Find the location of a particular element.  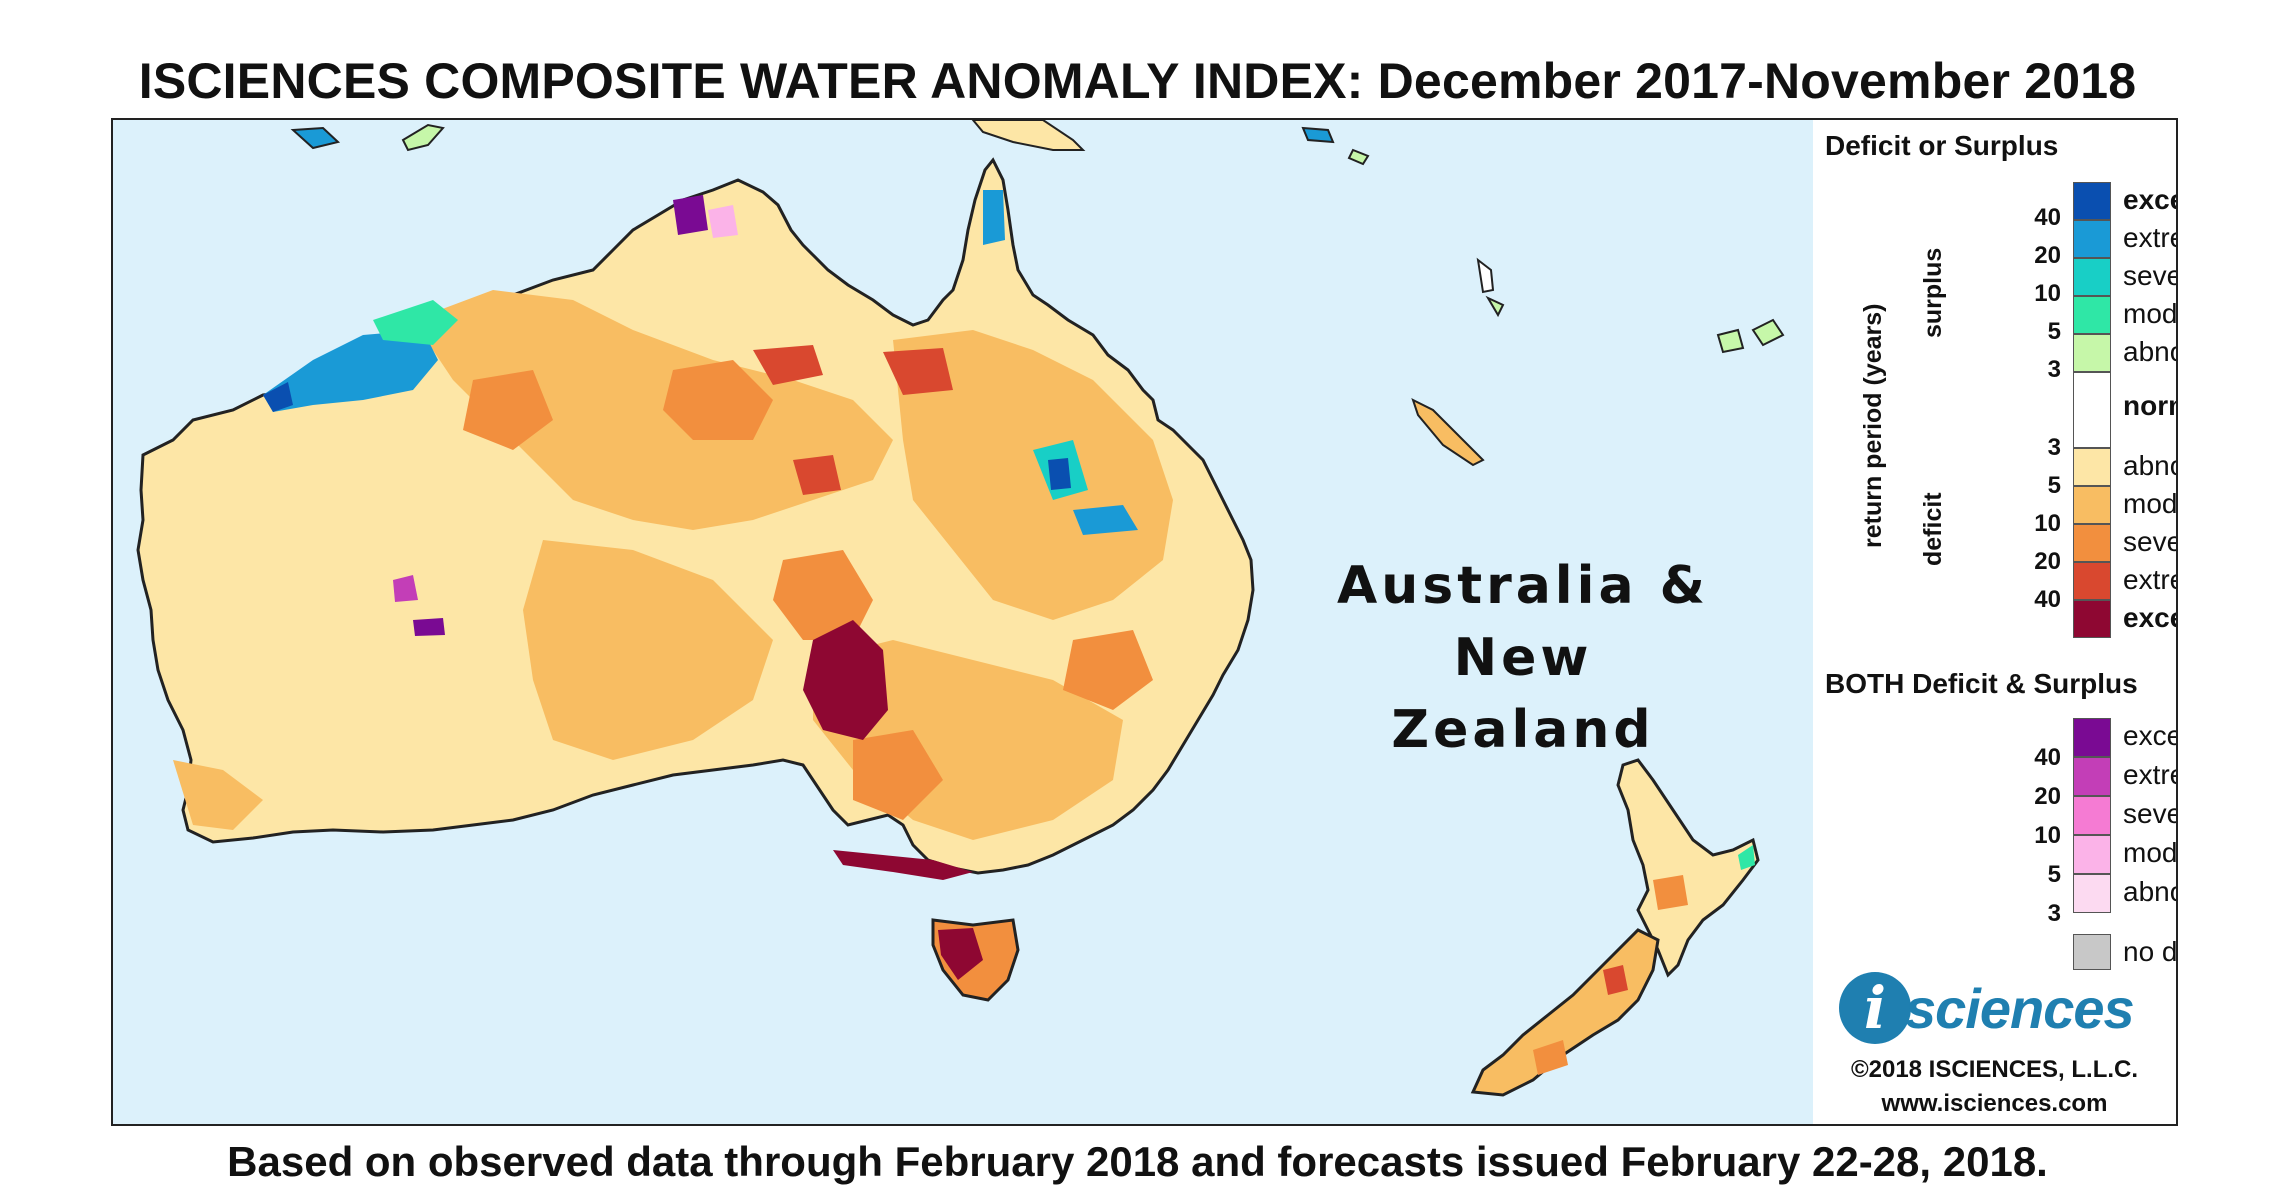

exceptional-deficit-south-coast is located at coordinates (903, 865).